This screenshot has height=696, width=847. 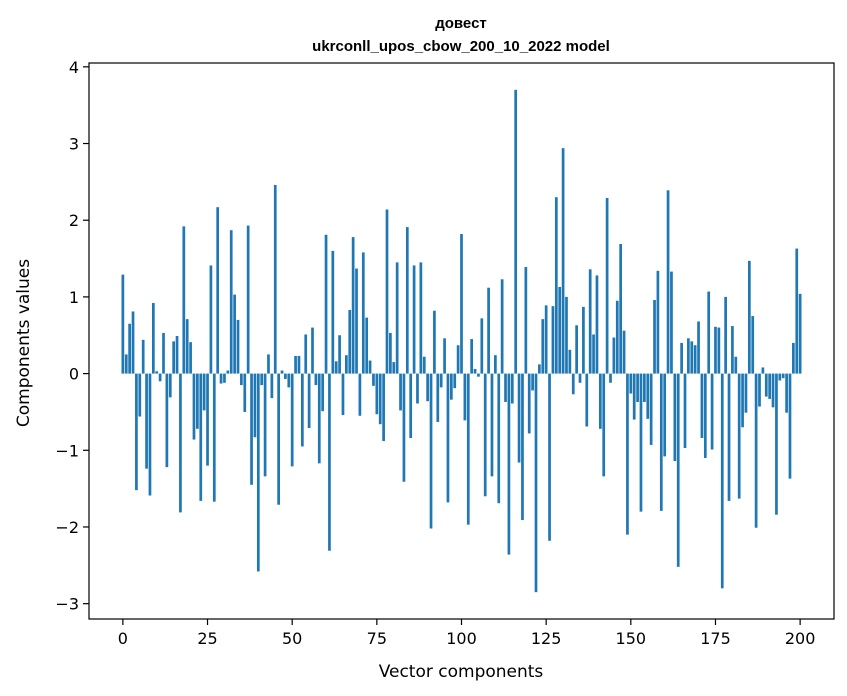 I want to click on x-axis-label: Vector components, so click(x=461, y=672).